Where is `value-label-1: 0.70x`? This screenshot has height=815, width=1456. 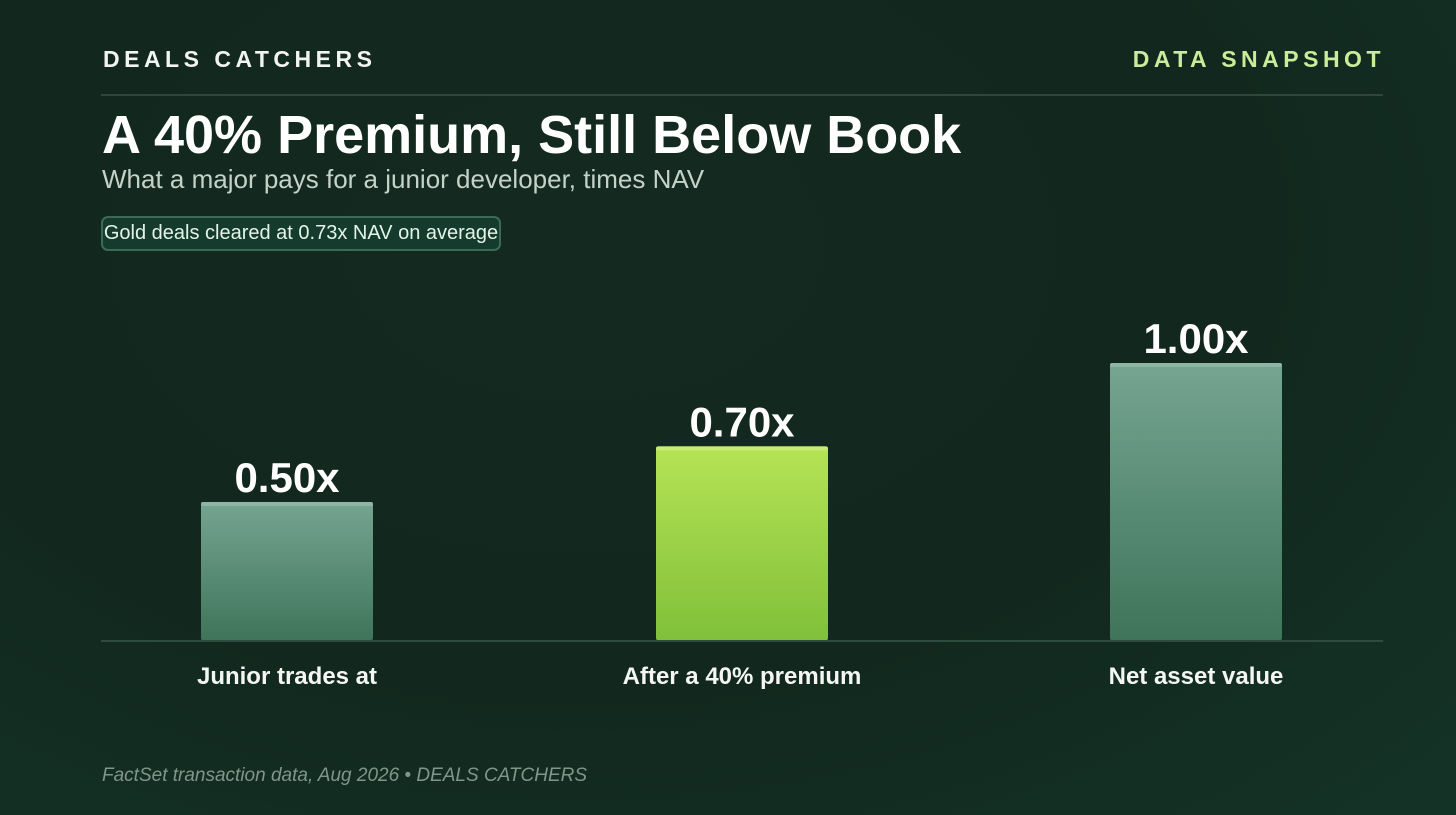
value-label-1: 0.70x is located at coordinates (742, 421).